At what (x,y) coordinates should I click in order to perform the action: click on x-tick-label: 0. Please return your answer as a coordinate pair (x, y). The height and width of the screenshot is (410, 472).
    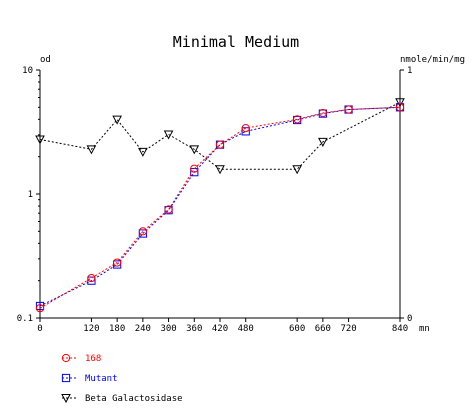
    Looking at the image, I should click on (39, 329).